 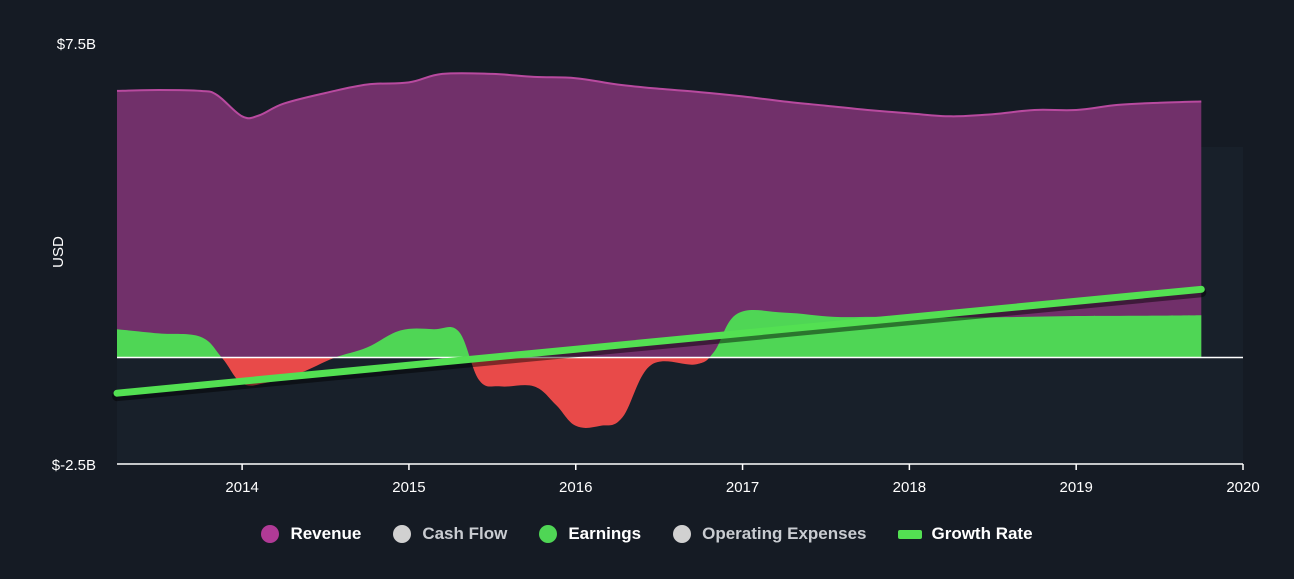 What do you see at coordinates (548, 534) in the screenshot?
I see `legend-dot-earnings` at bounding box center [548, 534].